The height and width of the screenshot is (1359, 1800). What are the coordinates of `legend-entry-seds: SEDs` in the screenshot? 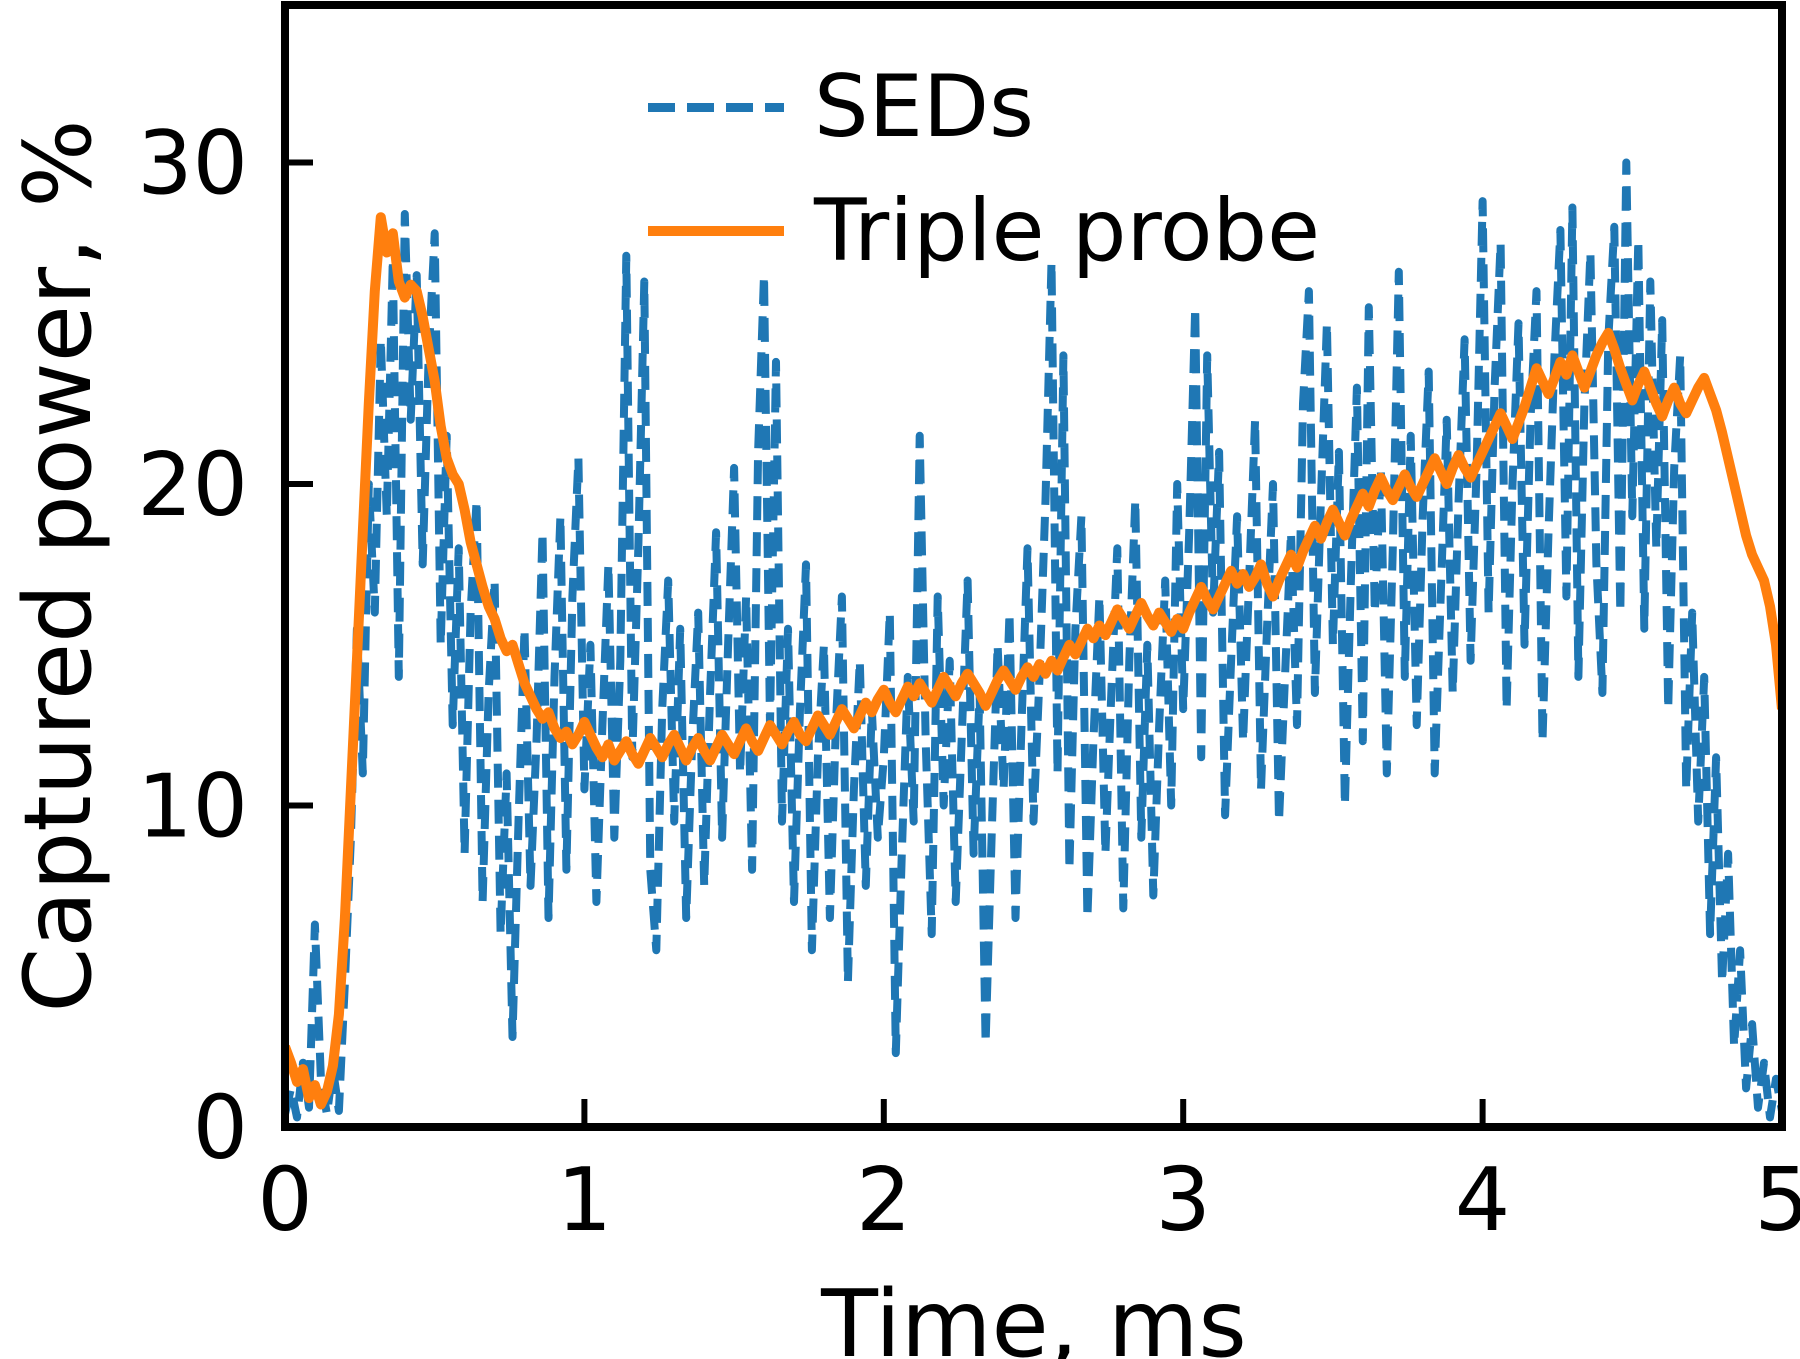 It's located at (984, 107).